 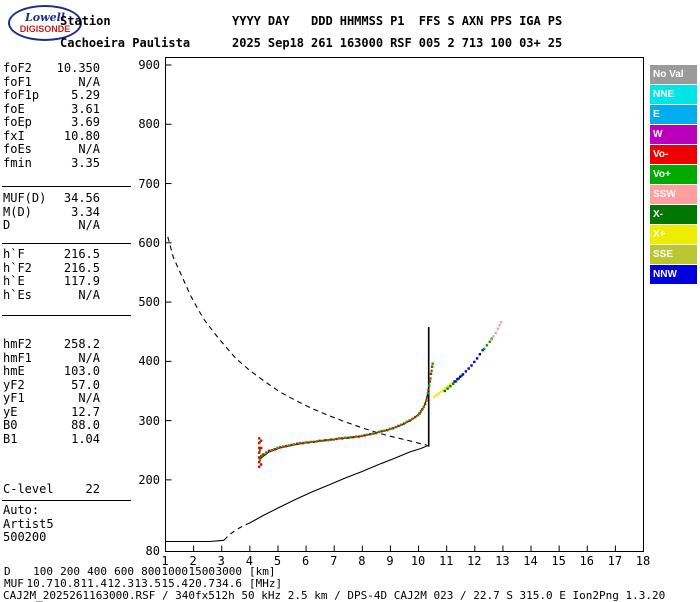 What do you see at coordinates (555, 32) in the screenshot?
I see `header-column-ps: PS 25` at bounding box center [555, 32].